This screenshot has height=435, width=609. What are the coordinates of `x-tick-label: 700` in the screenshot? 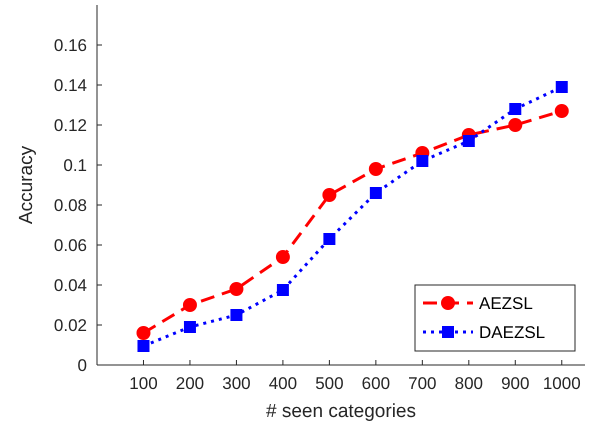 It's located at (422, 383).